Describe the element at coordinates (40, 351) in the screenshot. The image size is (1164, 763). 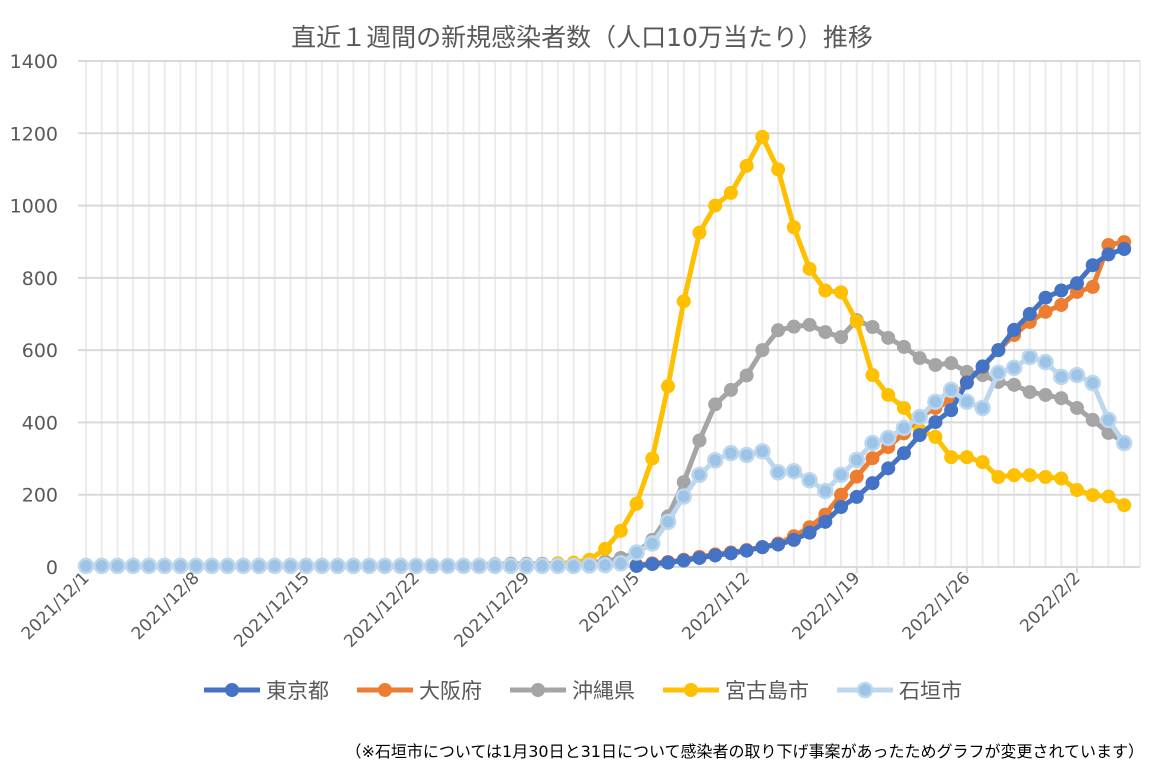
I see `y-tick-label: 600` at that location.